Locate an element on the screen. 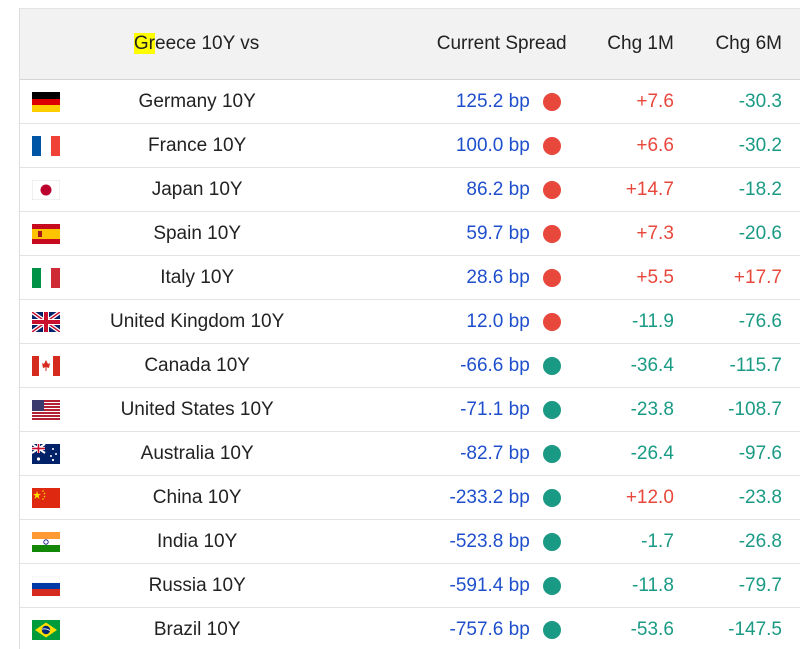 This screenshot has width=800, height=649. canada-flag-icon is located at coordinates (46, 365).